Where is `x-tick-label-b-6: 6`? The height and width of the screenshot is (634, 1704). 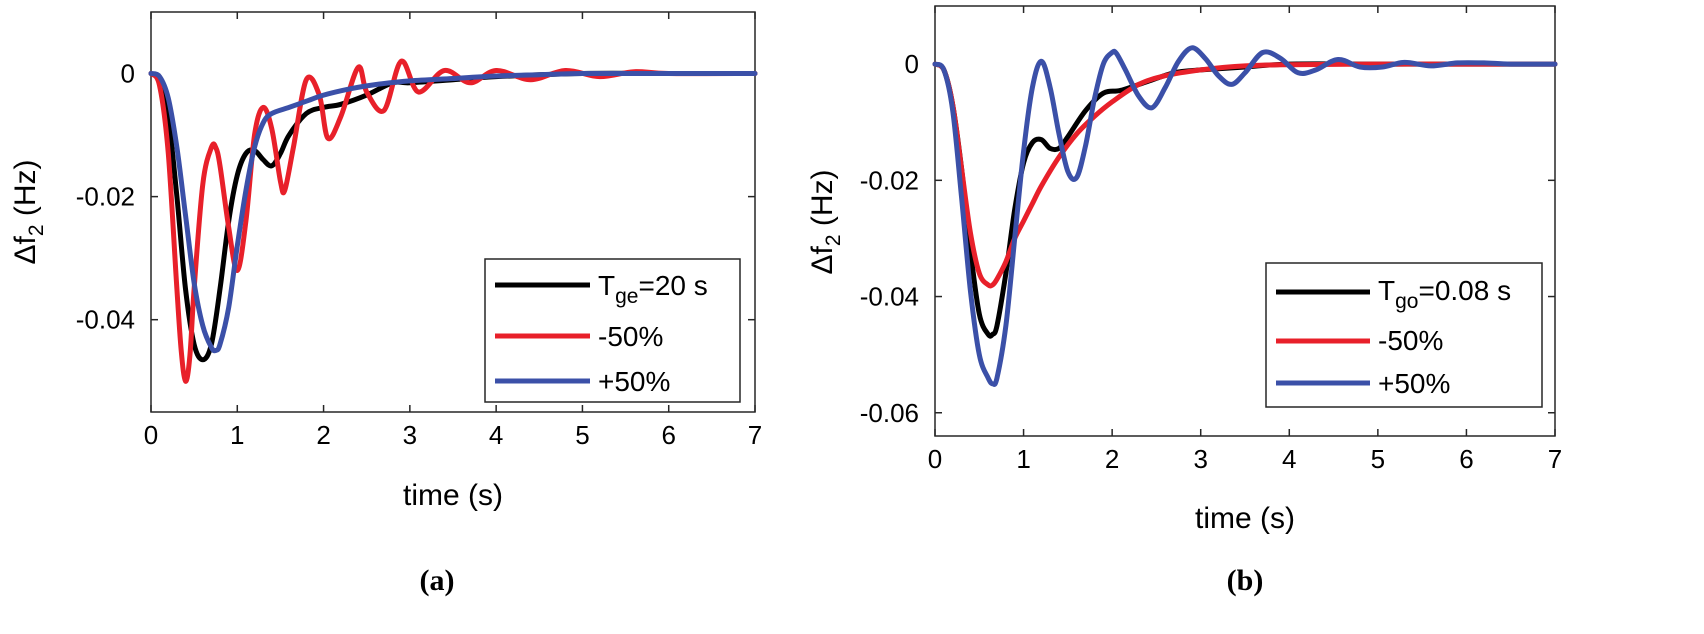 x-tick-label-b-6: 6 is located at coordinates (1466, 459).